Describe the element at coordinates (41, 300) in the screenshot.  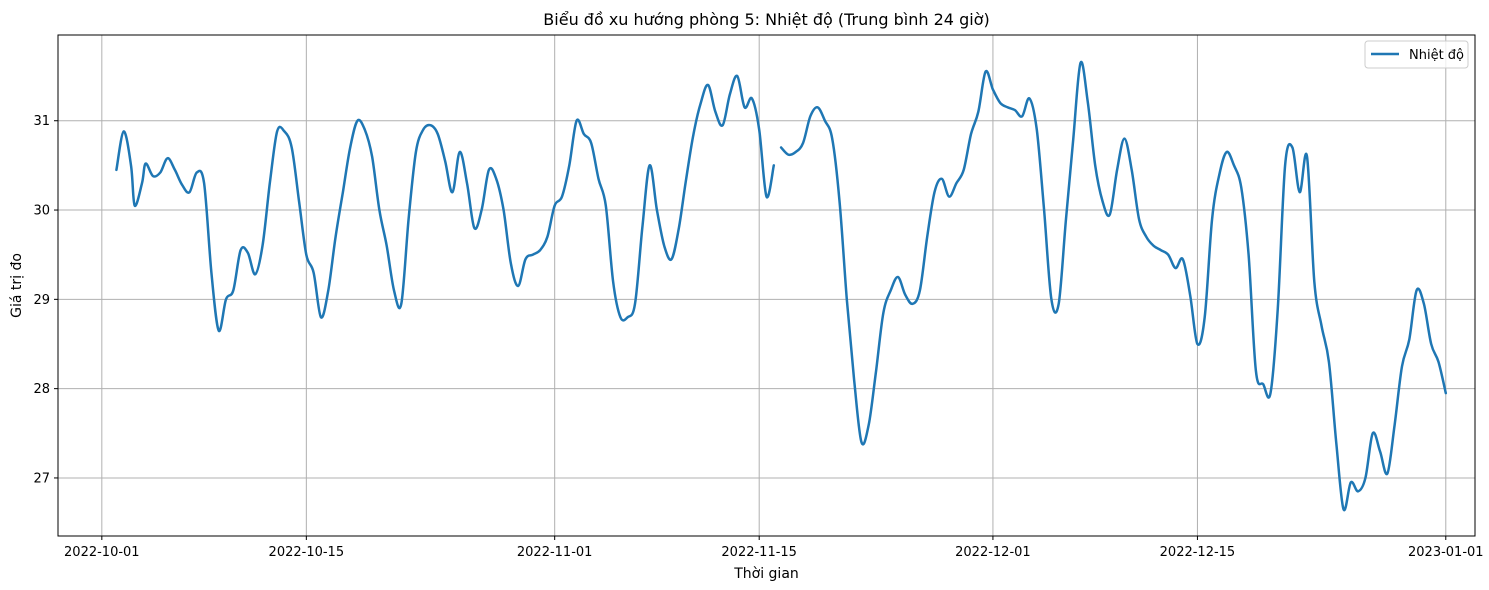
I see `y-tick-label: 29` at that location.